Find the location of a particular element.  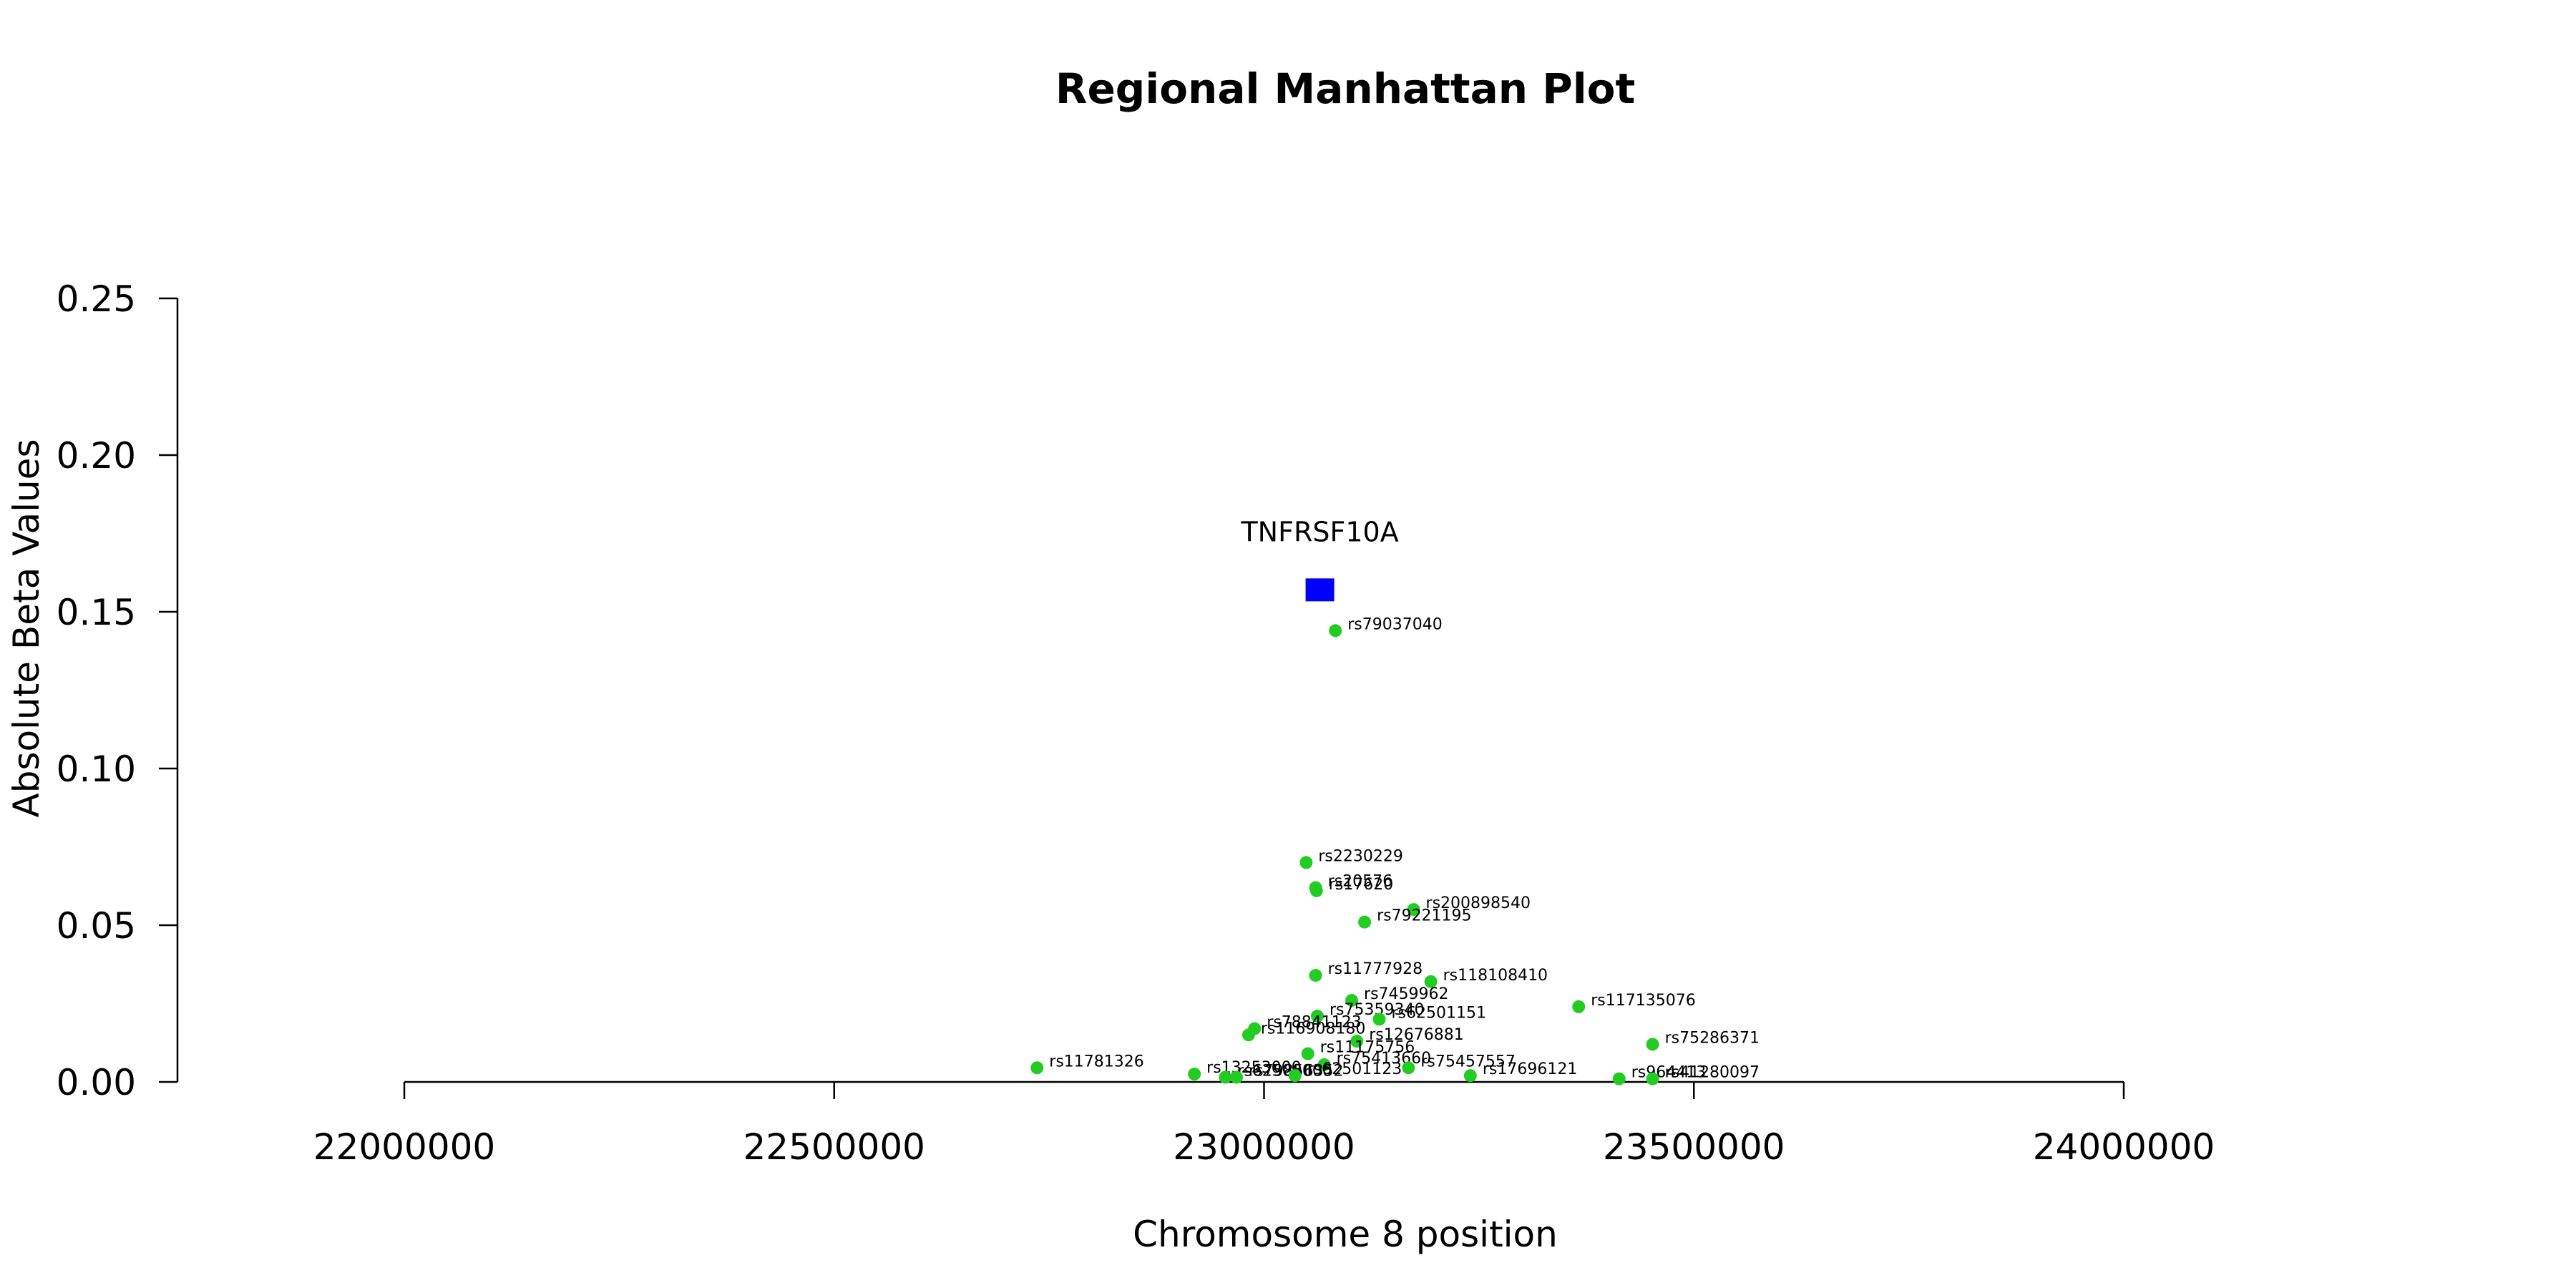

gene-marker is located at coordinates (1320, 590).